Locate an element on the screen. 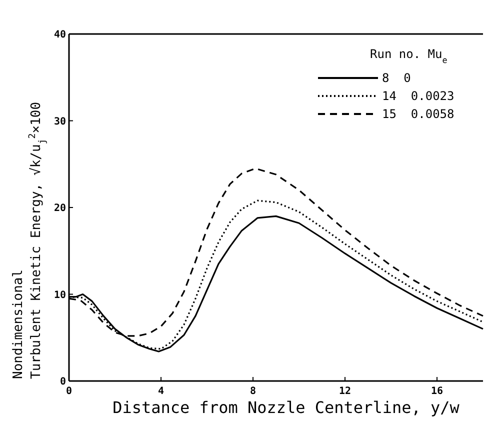 This screenshot has width=488, height=423. x-tick-label: 4 is located at coordinates (161, 391).